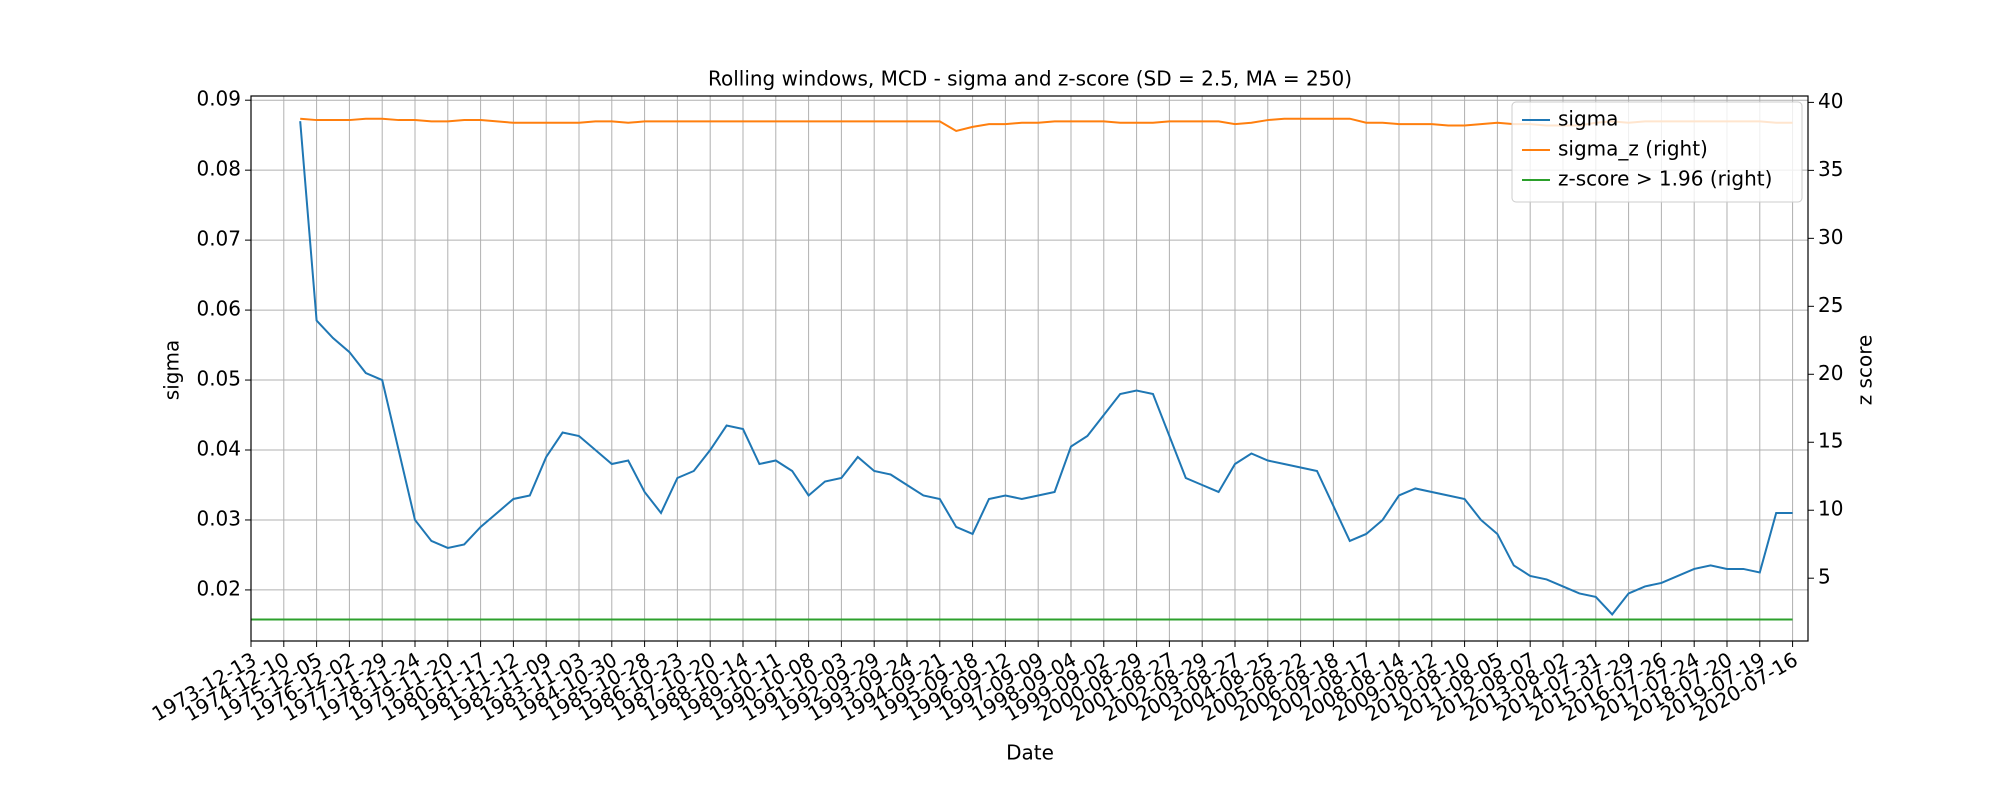 The width and height of the screenshot is (2000, 800). Describe the element at coordinates (1830, 441) in the screenshot. I see `y2-tick-label: 15` at that location.